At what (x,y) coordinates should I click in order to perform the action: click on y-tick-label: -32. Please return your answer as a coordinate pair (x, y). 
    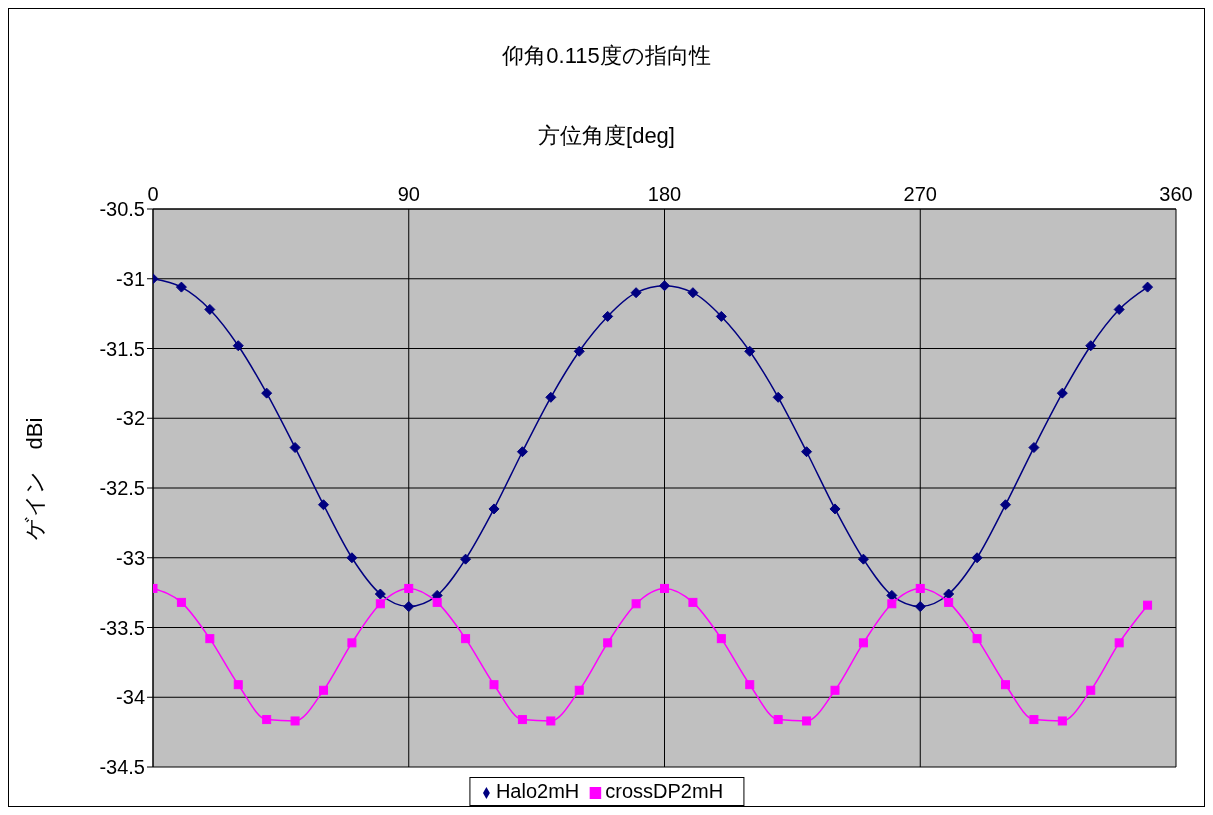
    Looking at the image, I should click on (130, 418).